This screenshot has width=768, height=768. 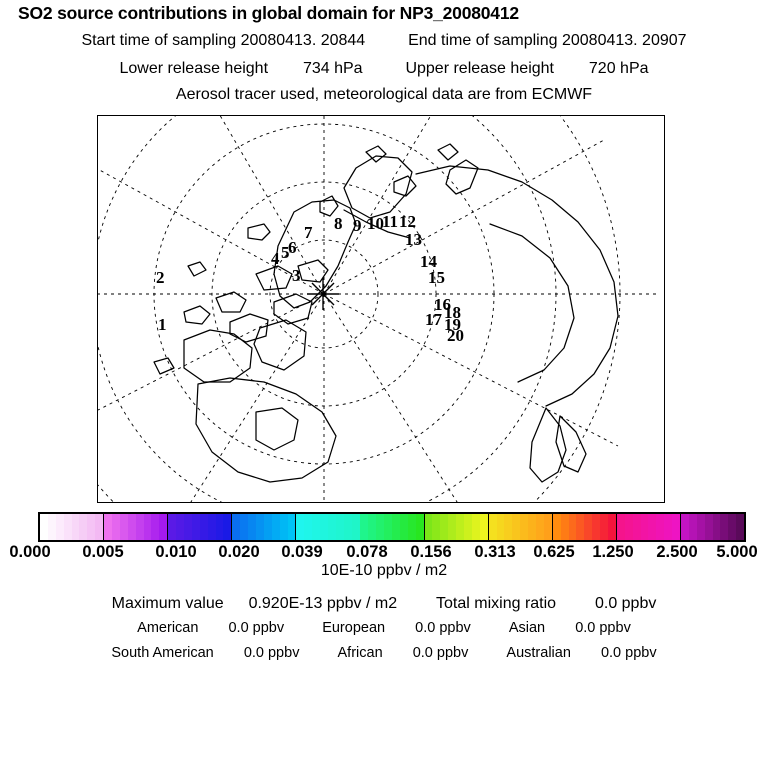 What do you see at coordinates (440, 653) in the screenshot?
I see `region-value-african: 0.0 ppbv` at bounding box center [440, 653].